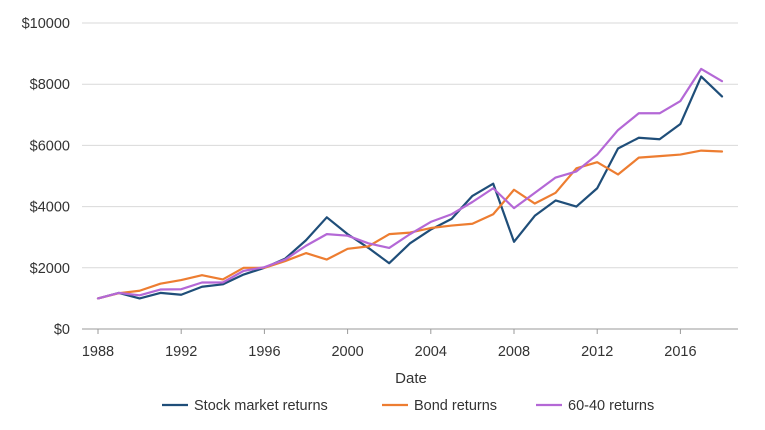  I want to click on legend-label: 60-40 returns, so click(611, 406).